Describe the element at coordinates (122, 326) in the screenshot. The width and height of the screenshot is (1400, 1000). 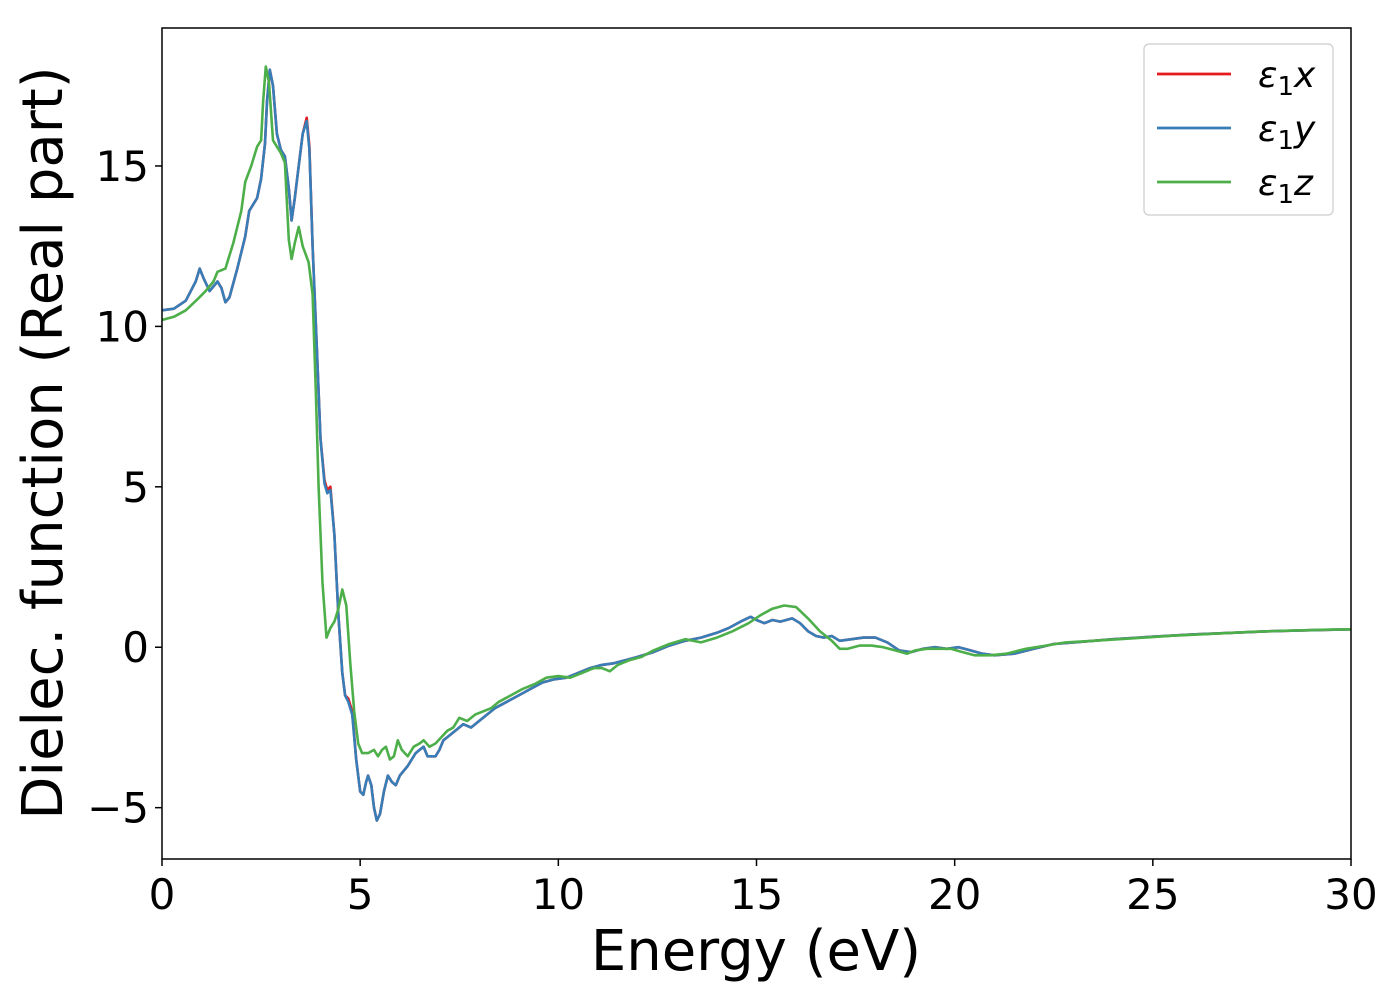
I see `y-tick-label: 10` at that location.